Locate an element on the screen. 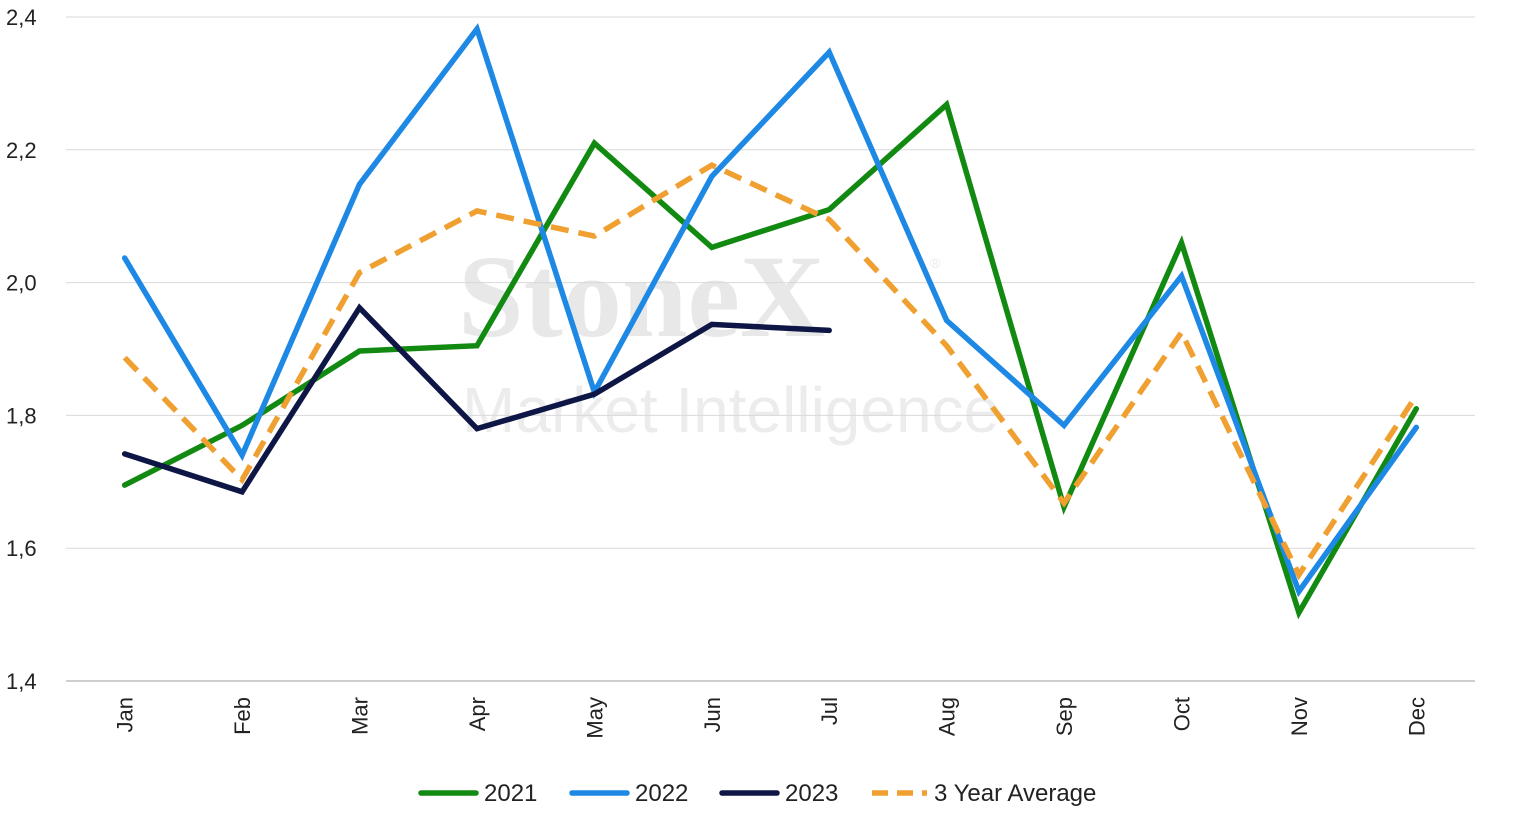 The width and height of the screenshot is (1527, 827). y-tick-label: 2,2 is located at coordinates (21, 150).